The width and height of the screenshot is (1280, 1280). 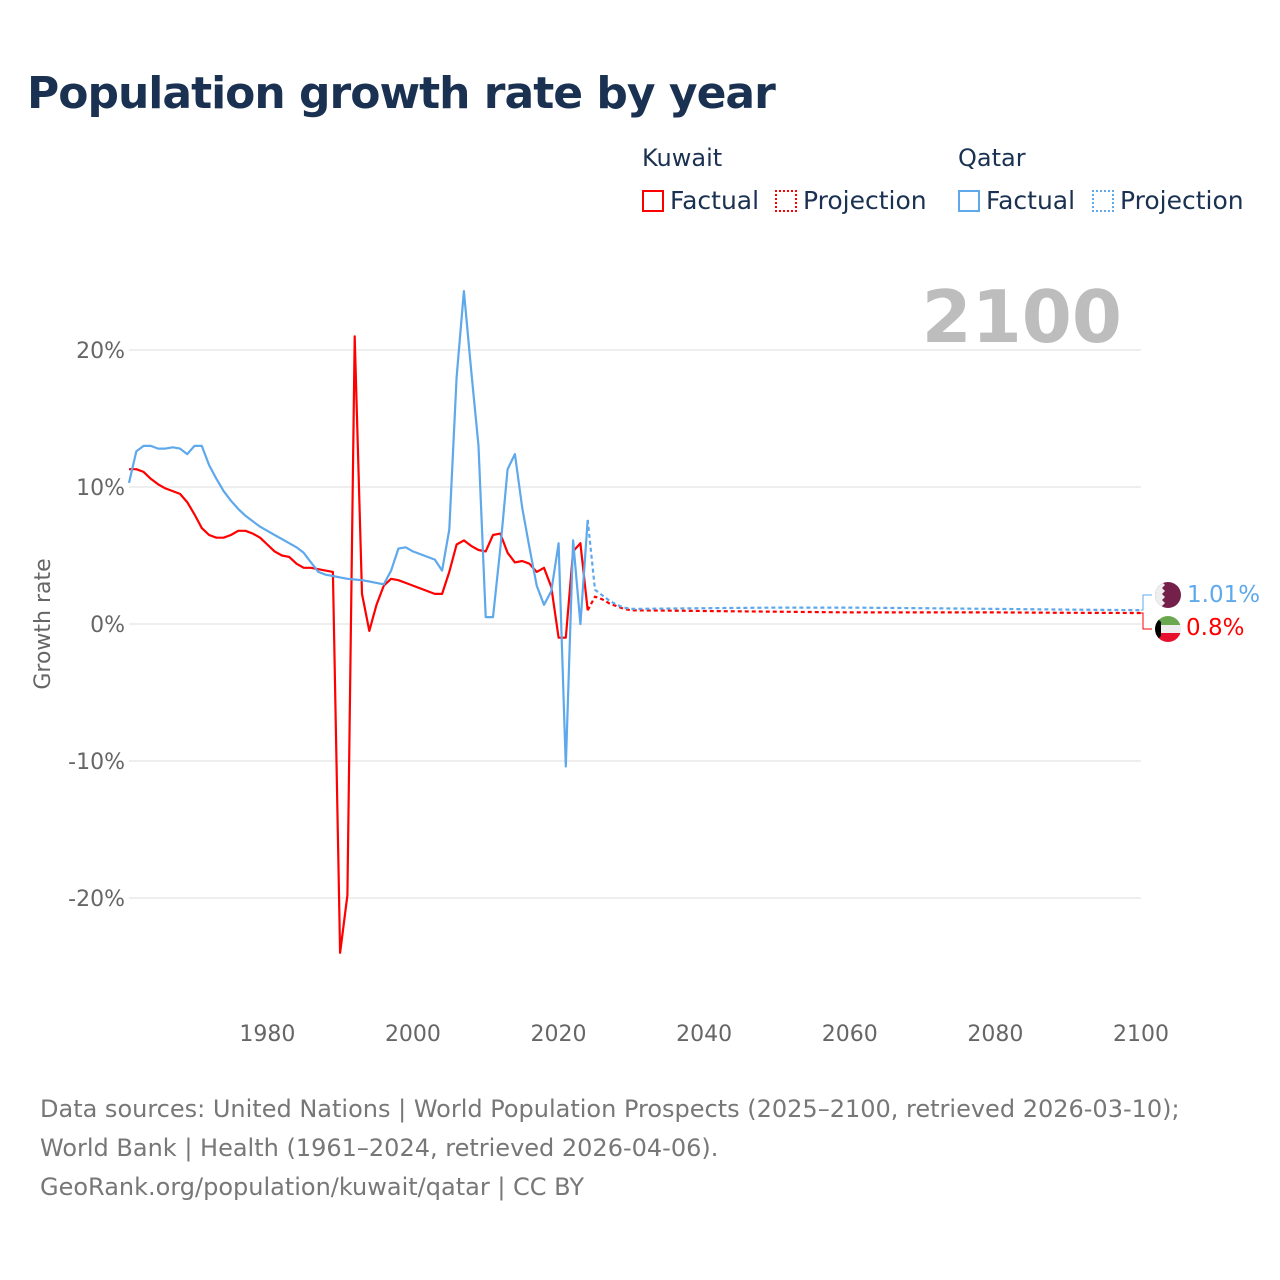 I want to click on legend-group-qatar: Qatar, so click(x=992, y=158).